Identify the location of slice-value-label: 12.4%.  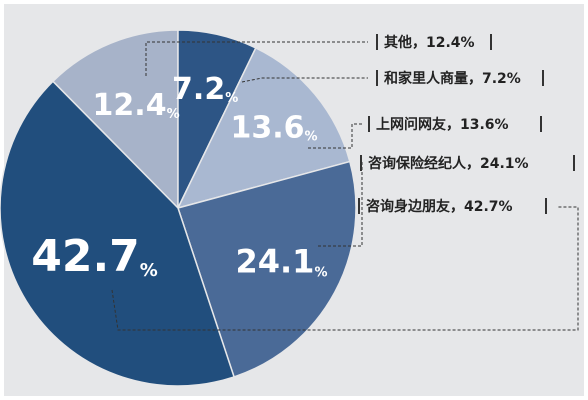
(136, 104).